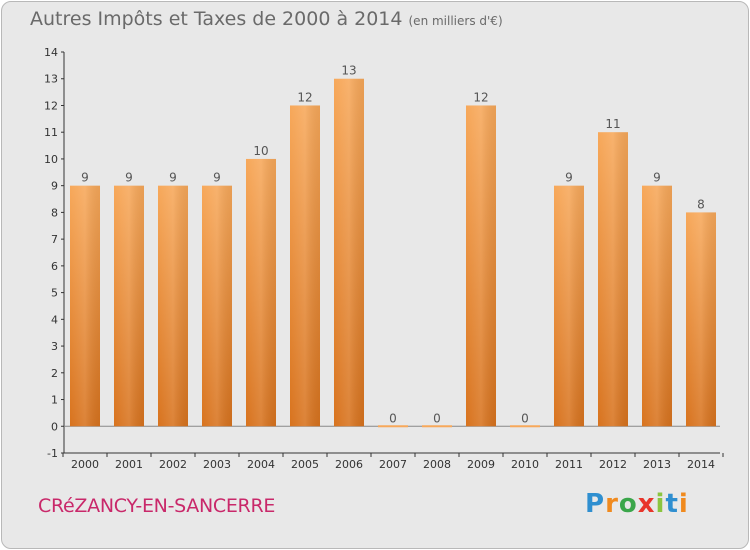  Describe the element at coordinates (260, 151) in the screenshot. I see `data-label: 10` at that location.